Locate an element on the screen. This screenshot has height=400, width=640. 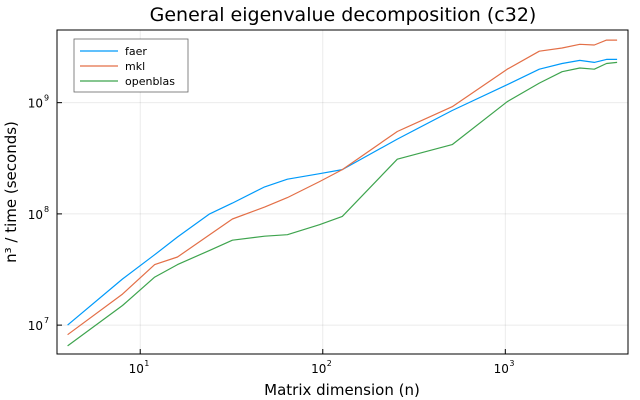
x-tick-exponent: 1 is located at coordinates (146, 363).